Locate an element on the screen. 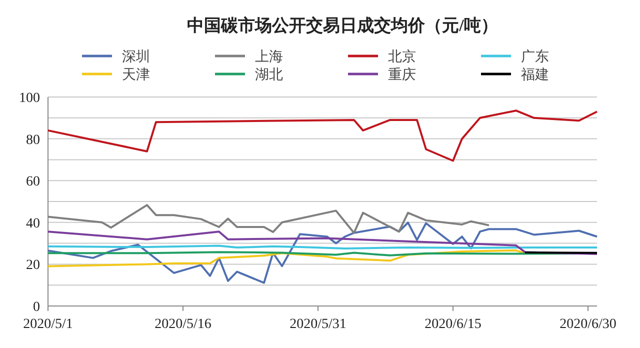 This screenshot has width=640, height=348. legend-label: 天津 is located at coordinates (136, 75).